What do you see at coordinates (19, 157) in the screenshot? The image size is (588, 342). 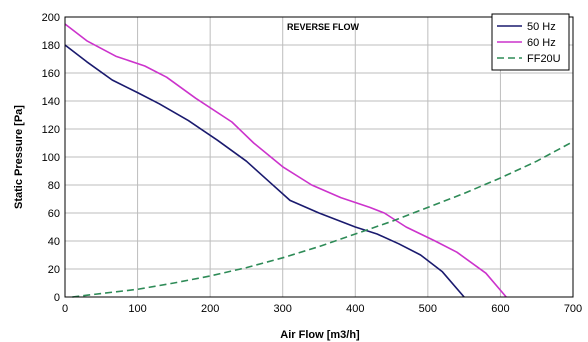 I see `y-axis-title: Static Pressure [Pa]` at bounding box center [19, 157].